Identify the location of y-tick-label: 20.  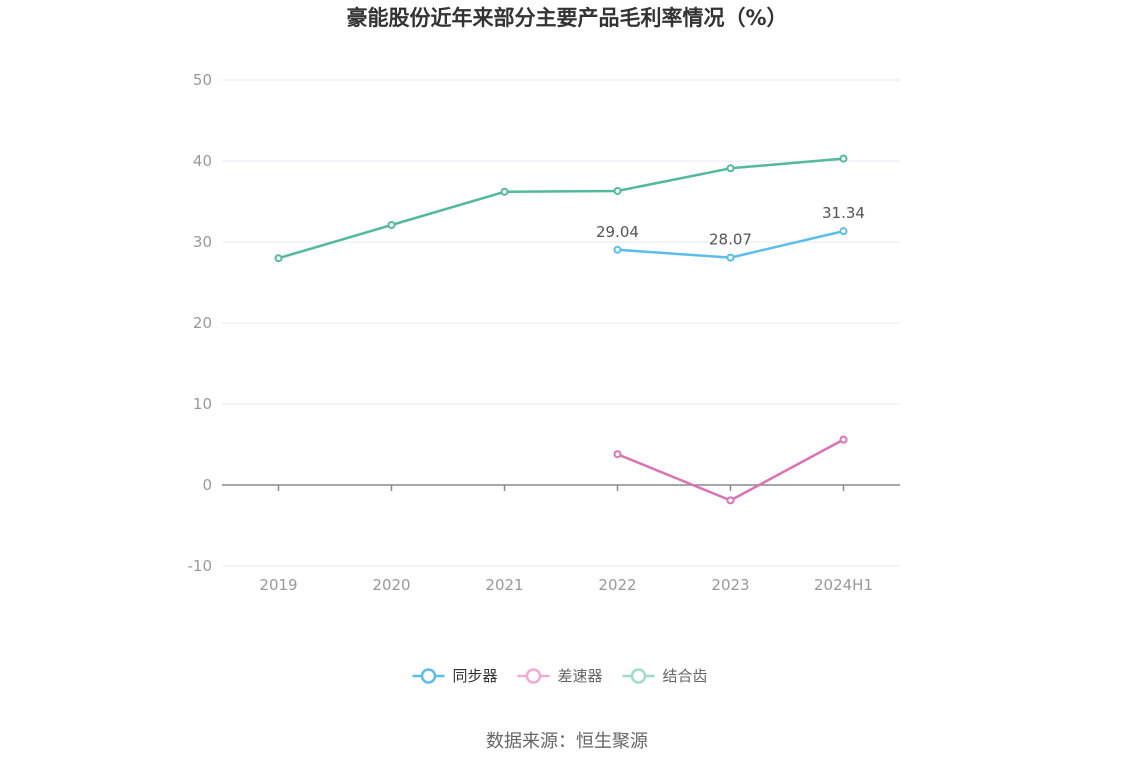
(202, 323).